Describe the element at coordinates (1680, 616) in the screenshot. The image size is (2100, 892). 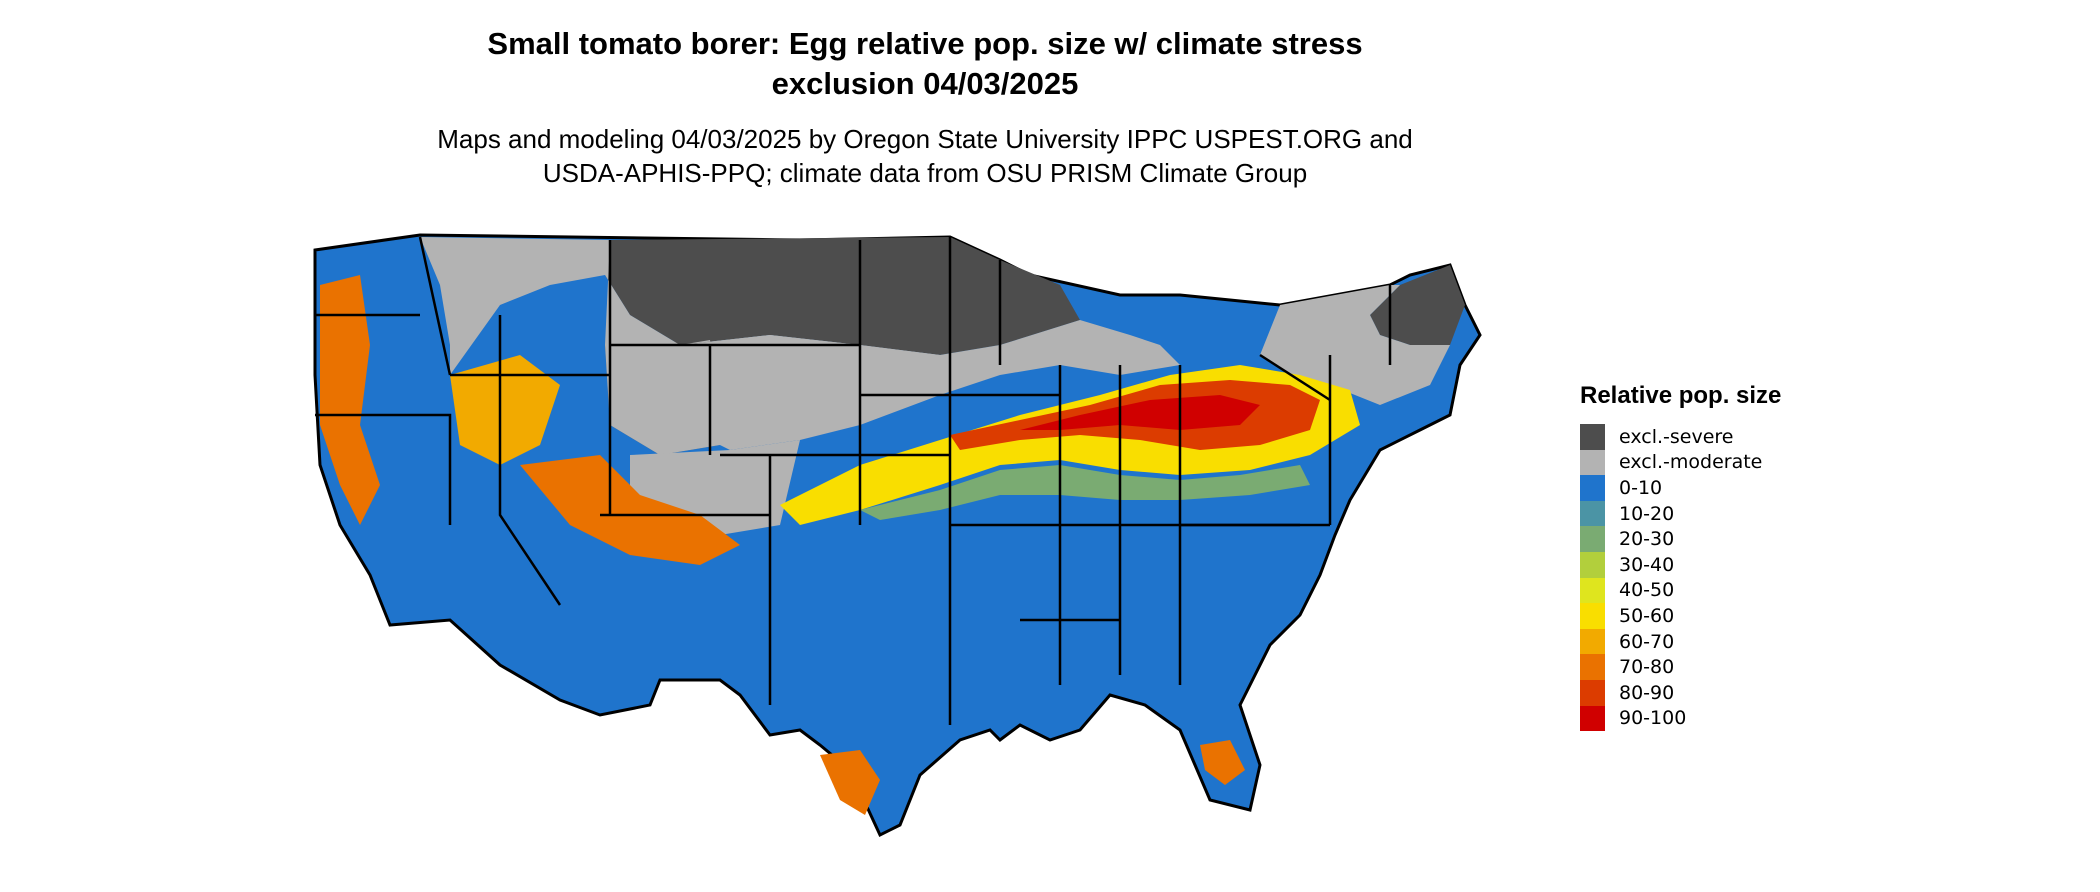
I see `legend-item: 50-60` at that location.